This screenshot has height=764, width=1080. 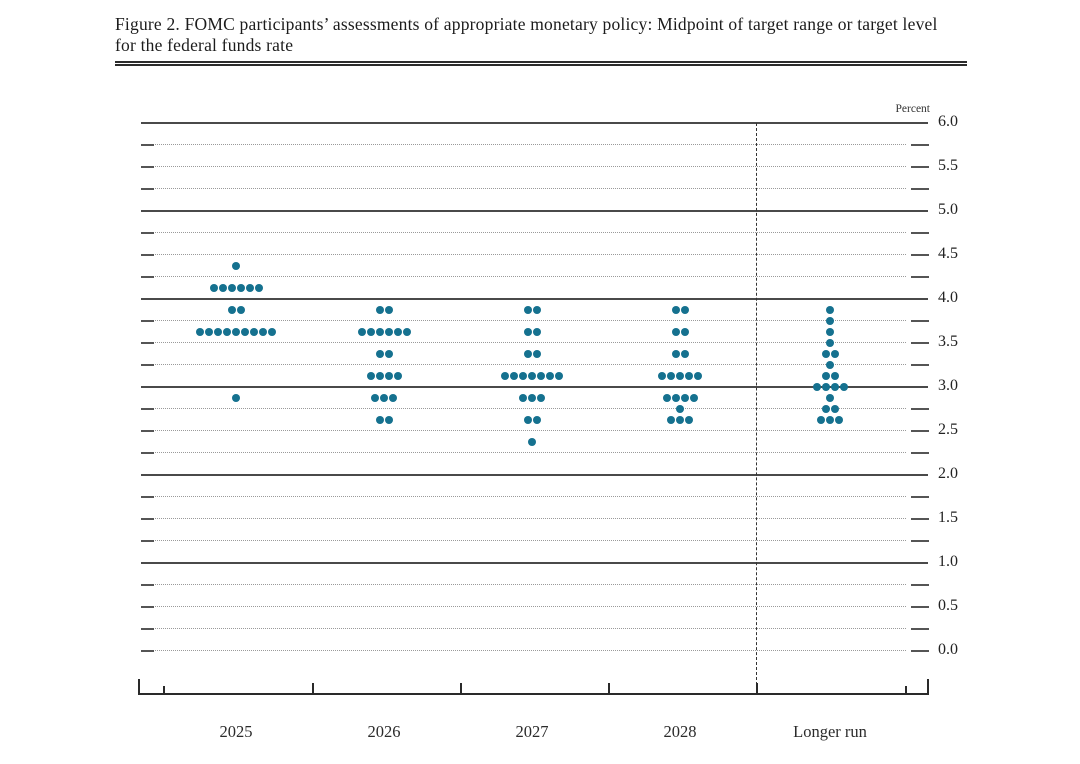 What do you see at coordinates (912, 109) in the screenshot?
I see `y-axis-unit-label: Percent` at bounding box center [912, 109].